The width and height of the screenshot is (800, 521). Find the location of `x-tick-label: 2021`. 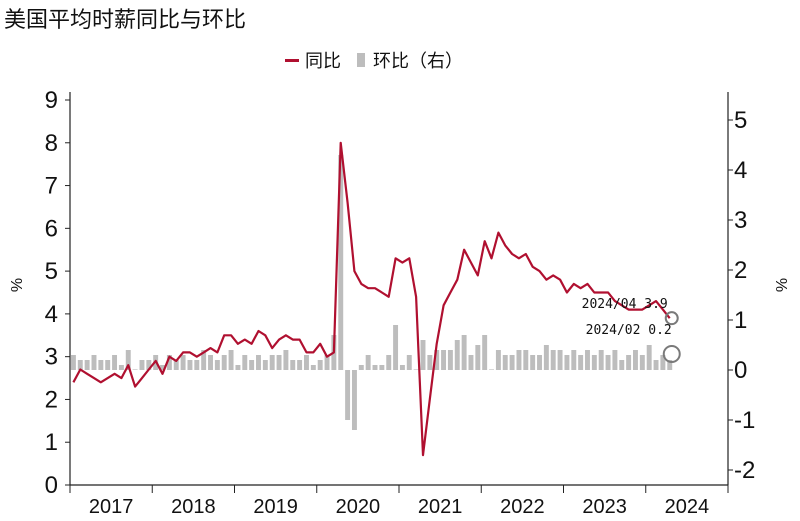

x-tick-label: 2021 is located at coordinates (440, 507).